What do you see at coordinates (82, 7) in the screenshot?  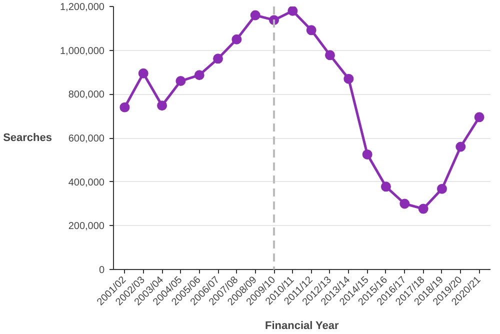 I see `y-tick-label: 1,200,000` at bounding box center [82, 7].